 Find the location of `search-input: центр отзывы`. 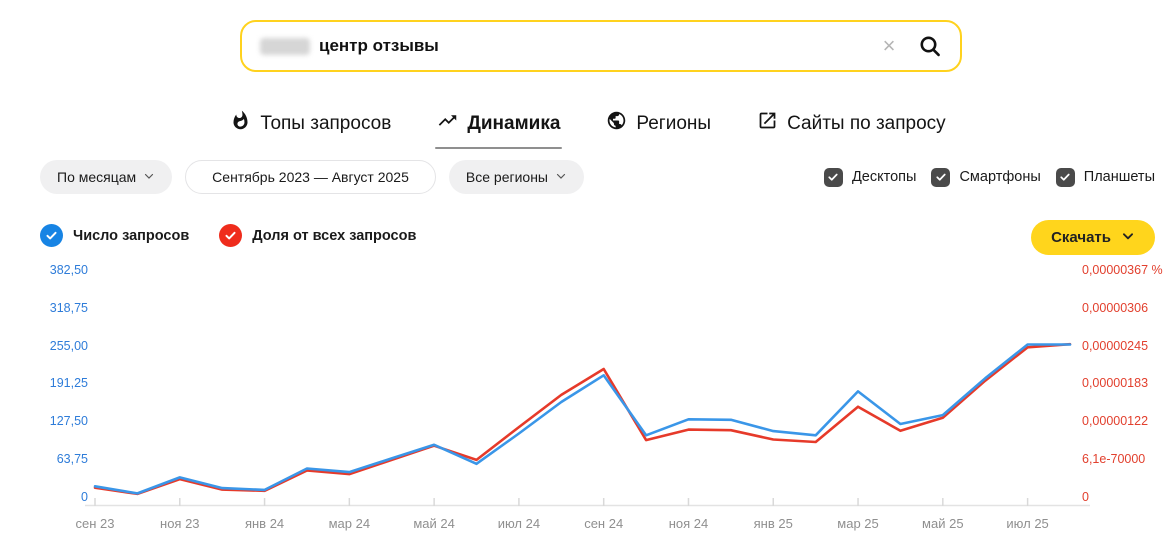

search-input: центр отзывы is located at coordinates (379, 45).